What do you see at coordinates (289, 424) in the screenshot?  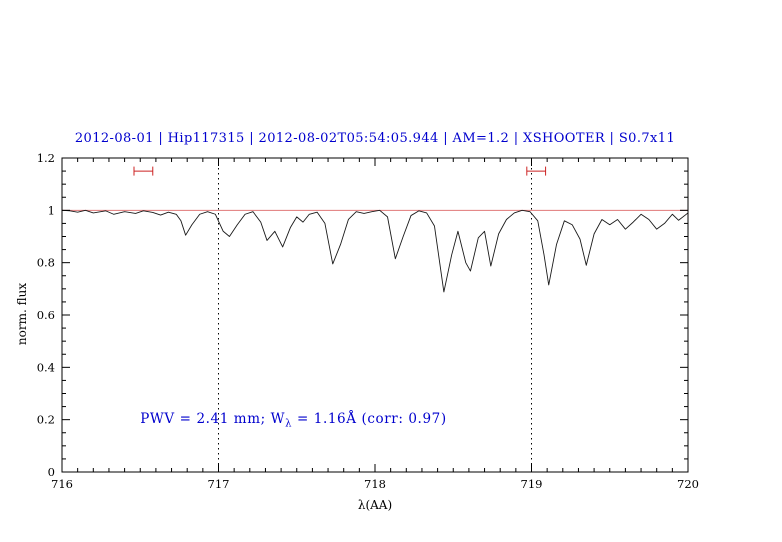 I see `annotation-lambda-subscript: λ` at bounding box center [289, 424].